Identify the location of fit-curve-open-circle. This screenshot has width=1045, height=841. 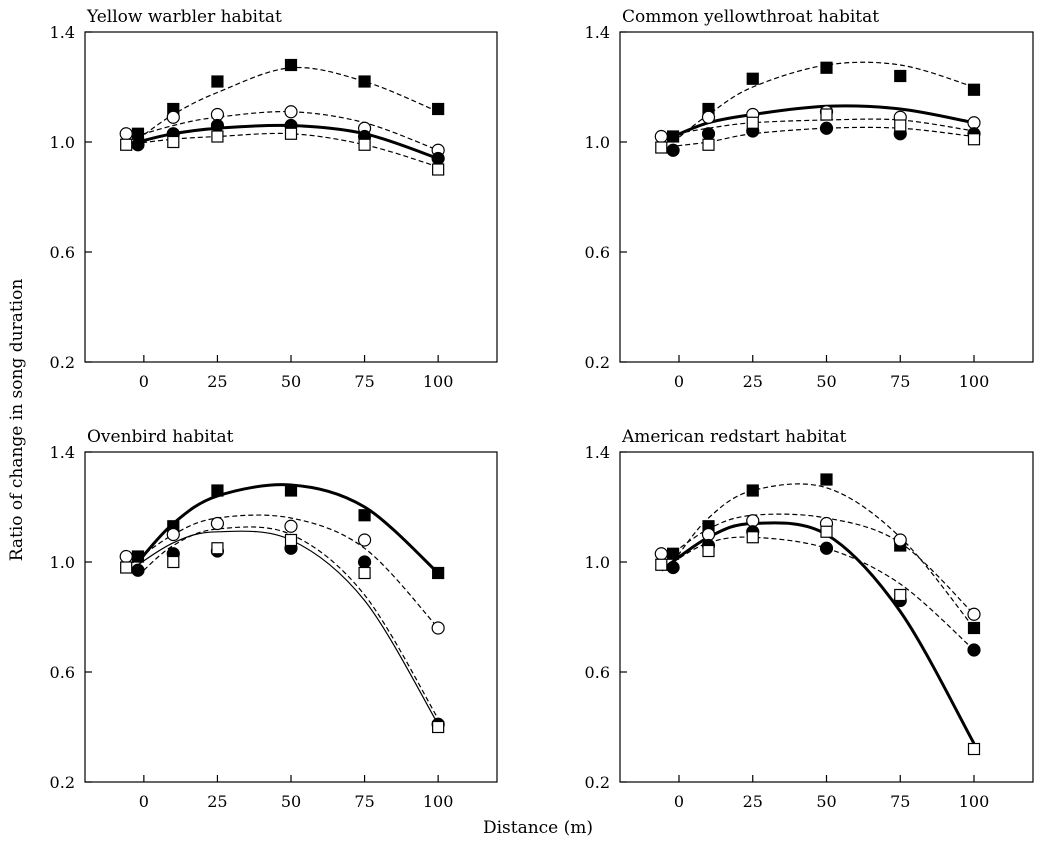
(282, 130).